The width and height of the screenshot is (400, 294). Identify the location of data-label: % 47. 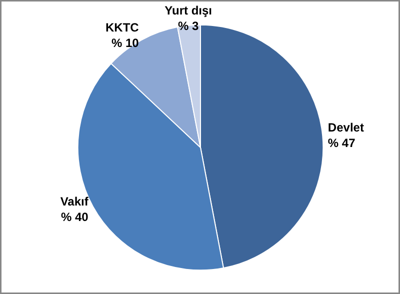
(342, 143).